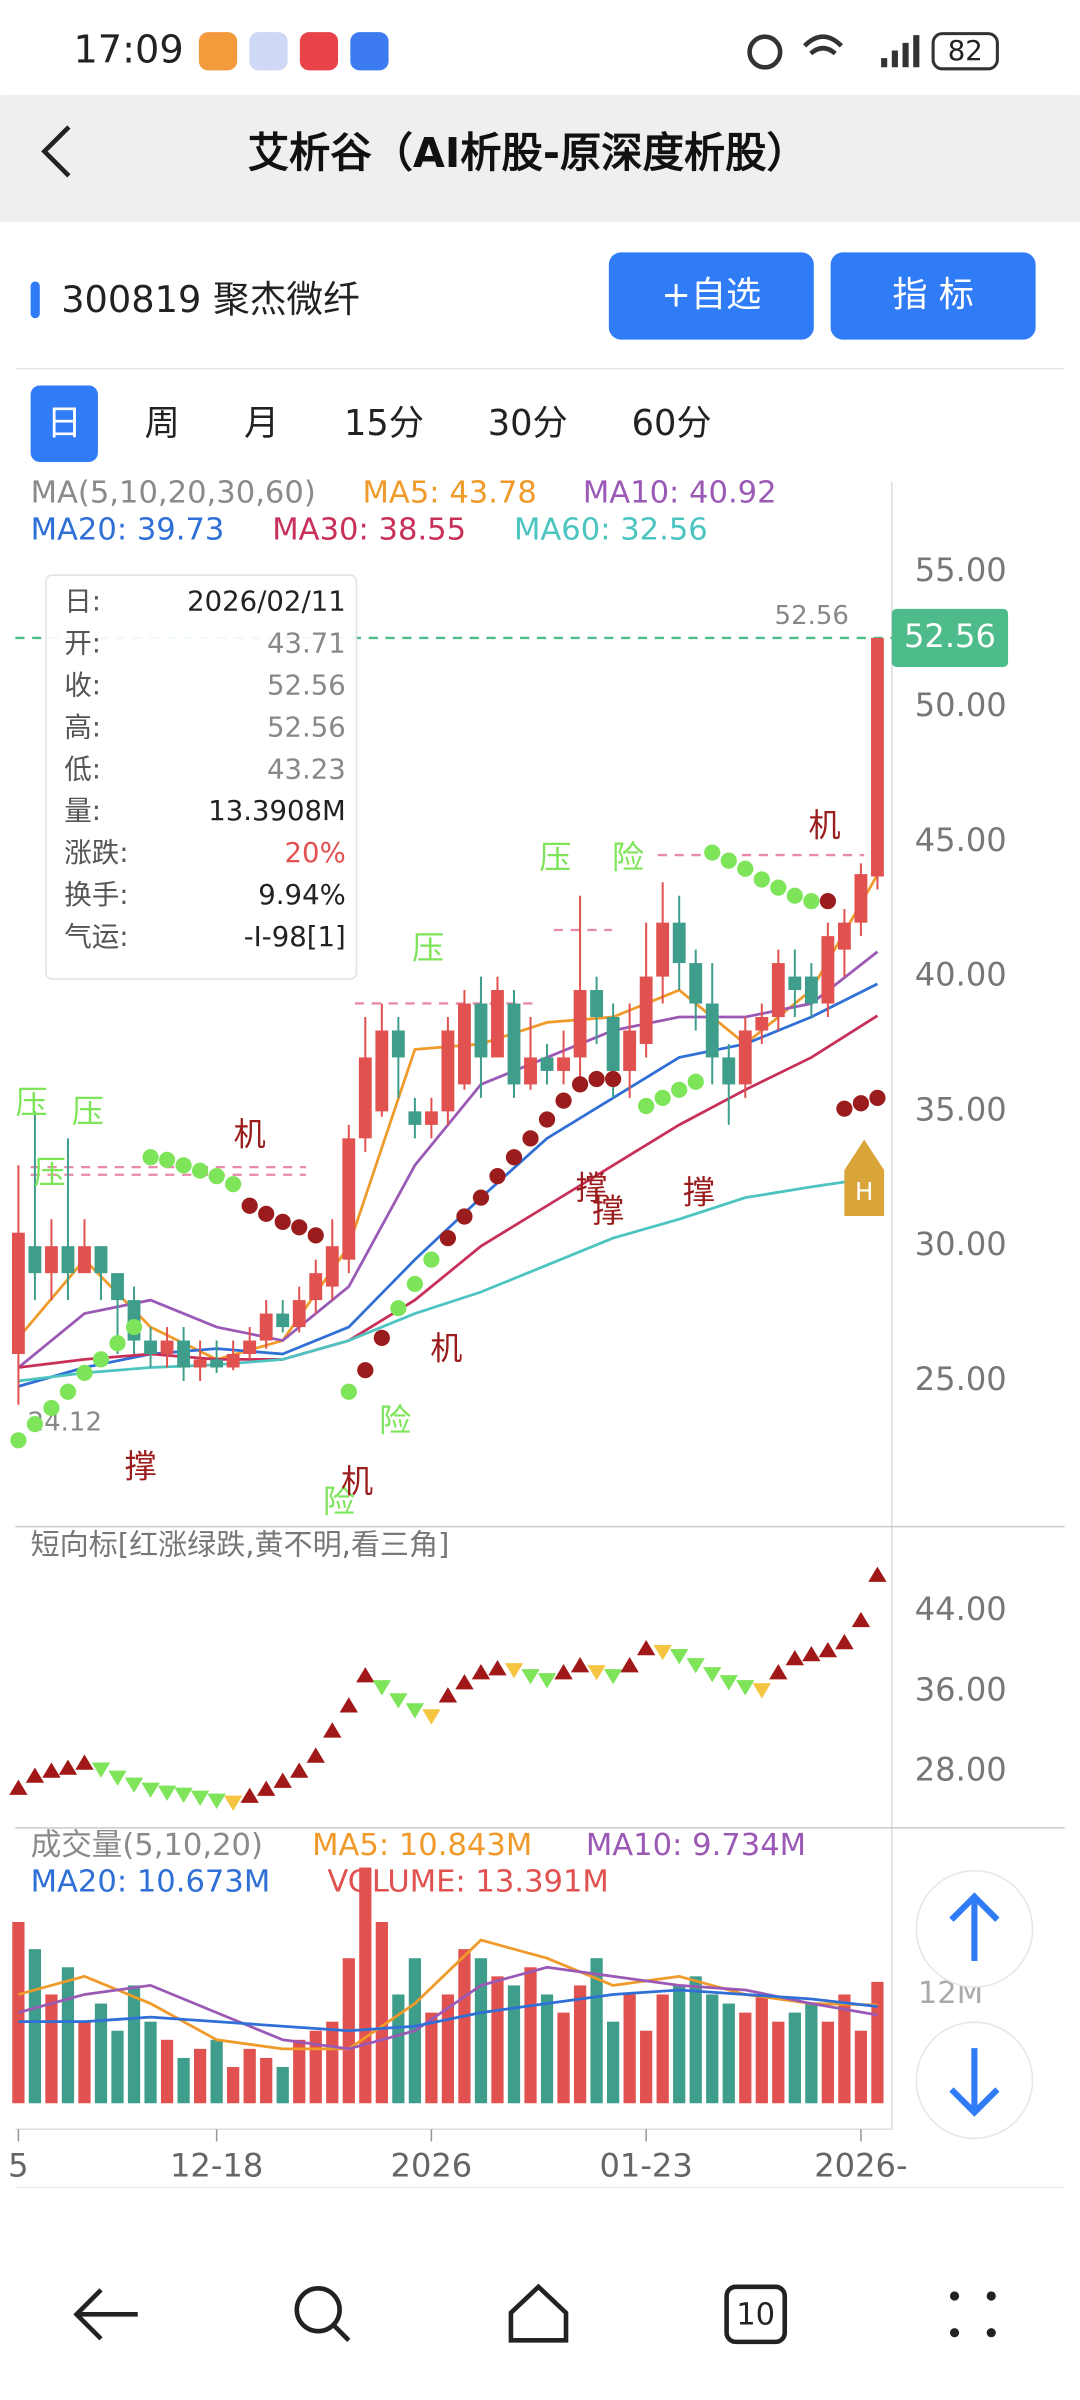 This screenshot has height=2400, width=1080. Describe the element at coordinates (900, 51) in the screenshot. I see `signal-icon` at that location.